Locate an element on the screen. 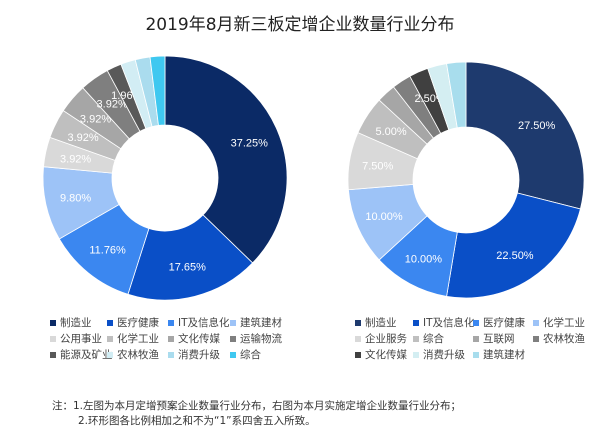 This screenshot has width=600, height=433. slice-综合 is located at coordinates (157, 90).